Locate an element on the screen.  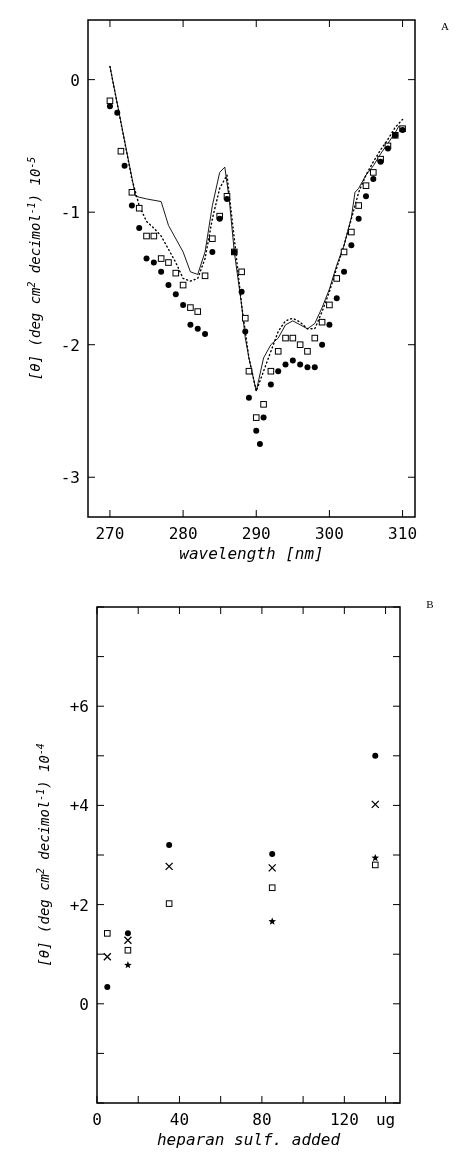
y-tick-label: +6 is located at coordinates (79, 707).